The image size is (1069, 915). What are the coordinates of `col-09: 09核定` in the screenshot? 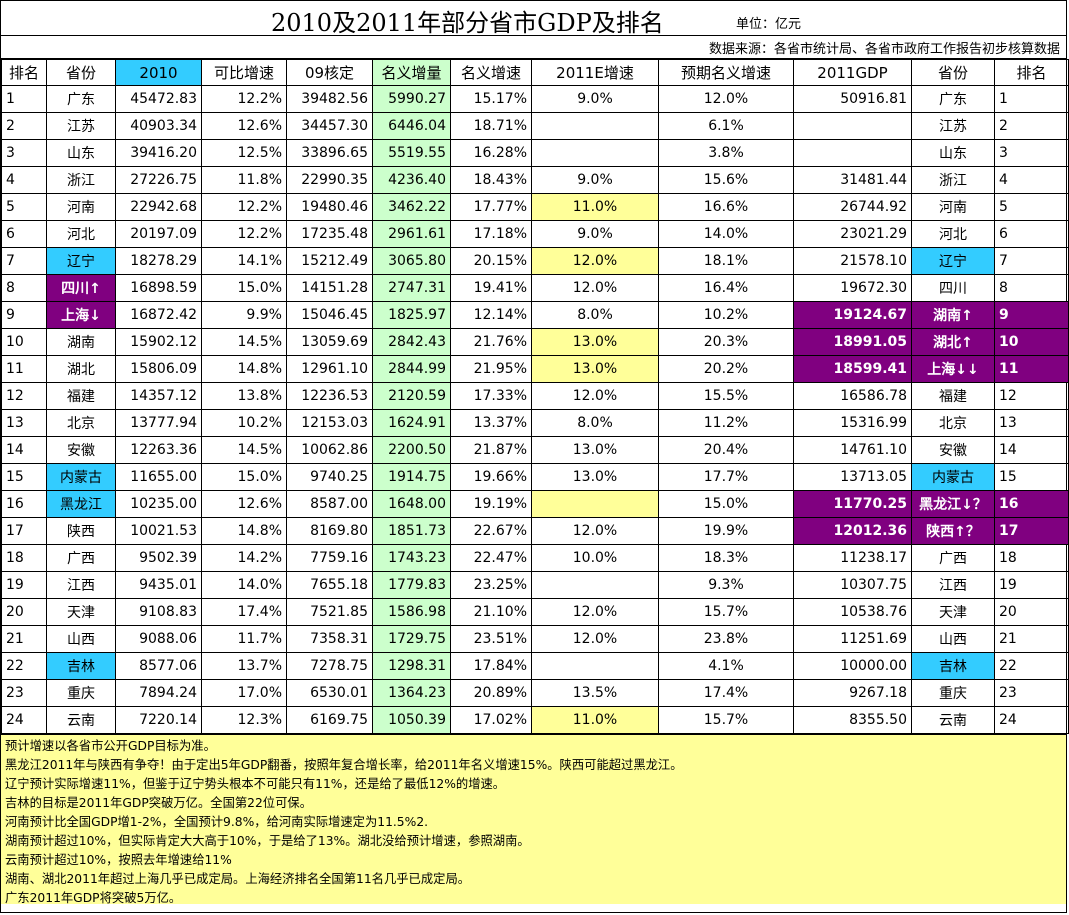 It's located at (329, 72).